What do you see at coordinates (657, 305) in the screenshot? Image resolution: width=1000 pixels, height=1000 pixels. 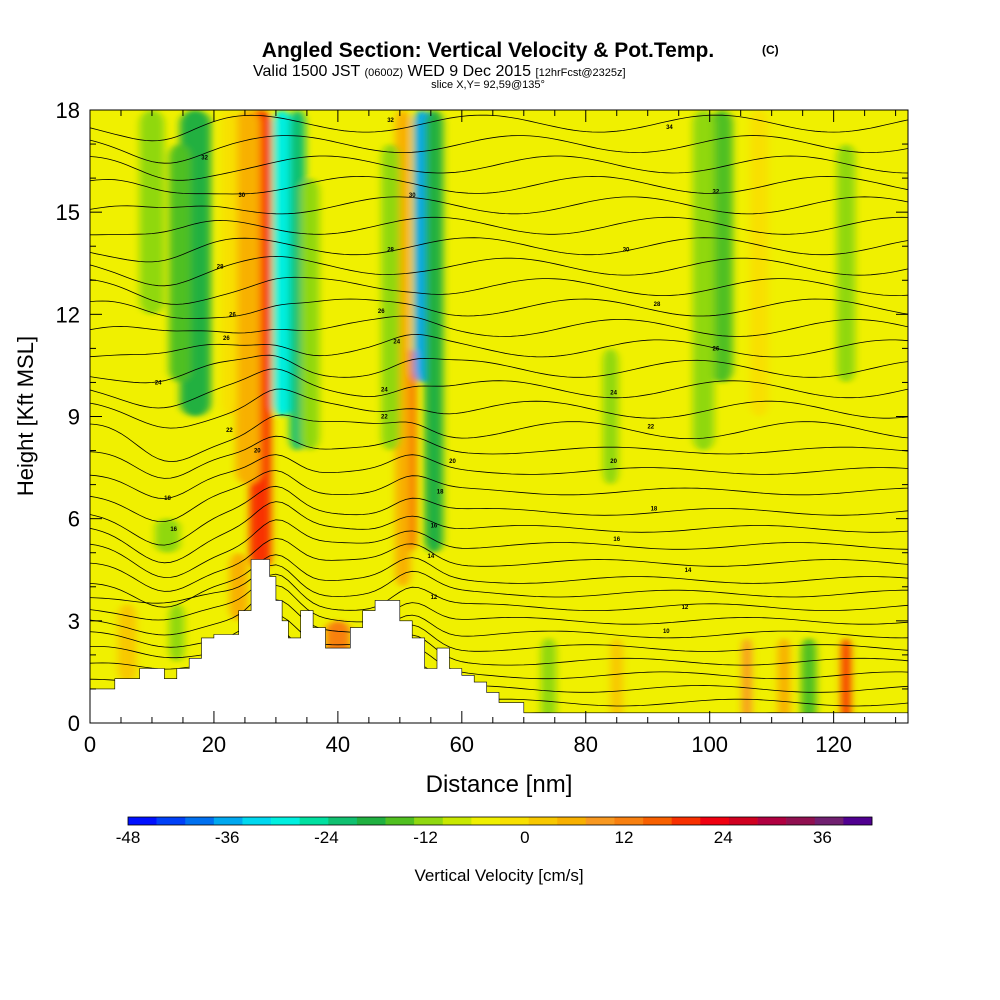 I see `contour-label-25: 28` at bounding box center [657, 305].